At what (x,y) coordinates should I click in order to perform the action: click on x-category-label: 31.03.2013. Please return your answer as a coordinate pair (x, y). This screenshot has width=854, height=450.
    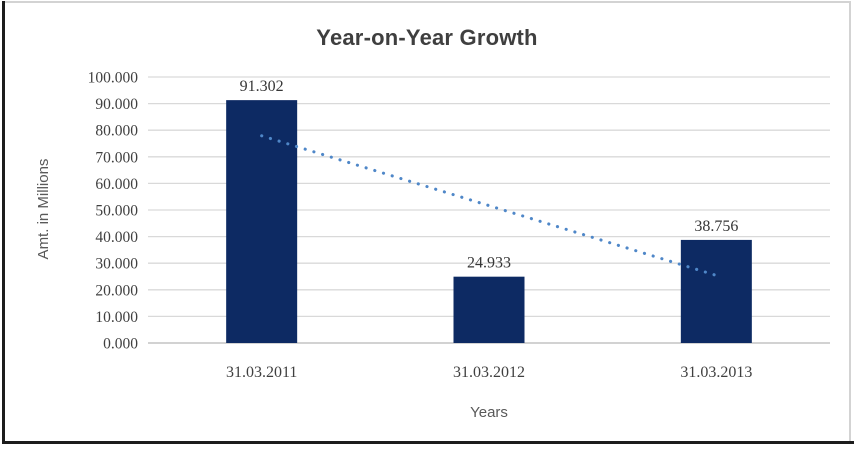
    Looking at the image, I should click on (716, 372).